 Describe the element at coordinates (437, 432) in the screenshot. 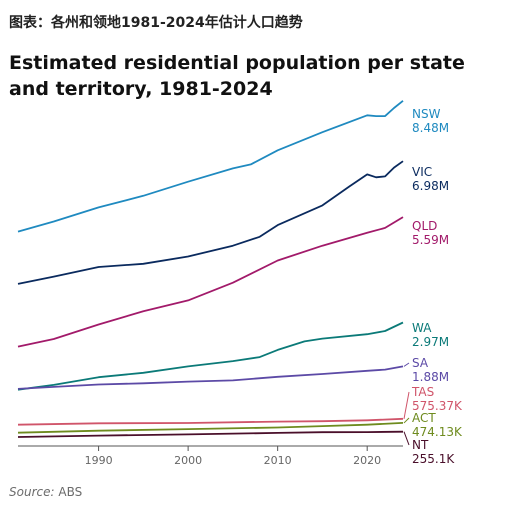

I see `series-value-act: 474.13K` at that location.